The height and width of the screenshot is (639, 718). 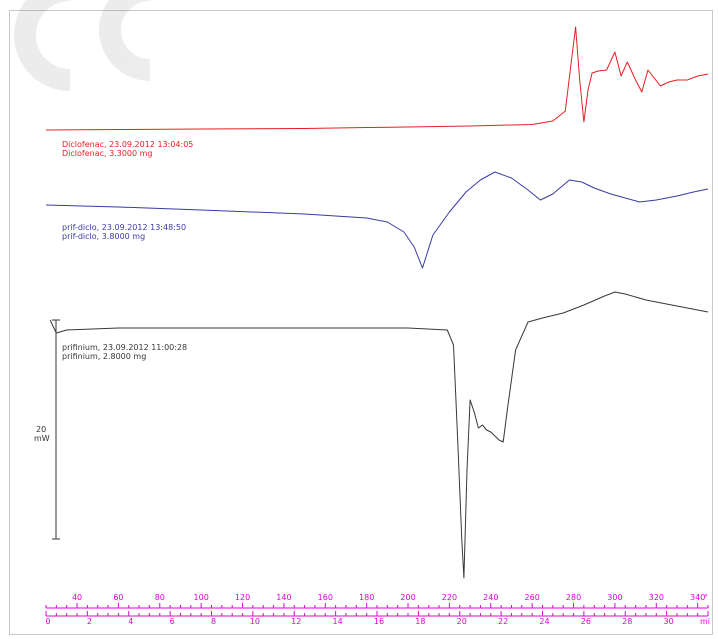 I want to click on temperature-tick-label: 320, so click(x=656, y=597).